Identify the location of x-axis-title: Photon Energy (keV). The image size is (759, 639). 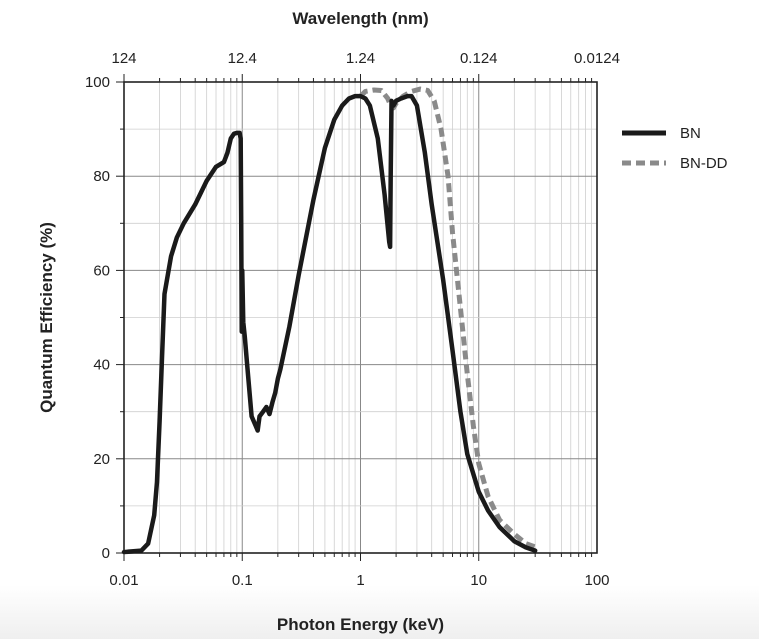
(360, 624).